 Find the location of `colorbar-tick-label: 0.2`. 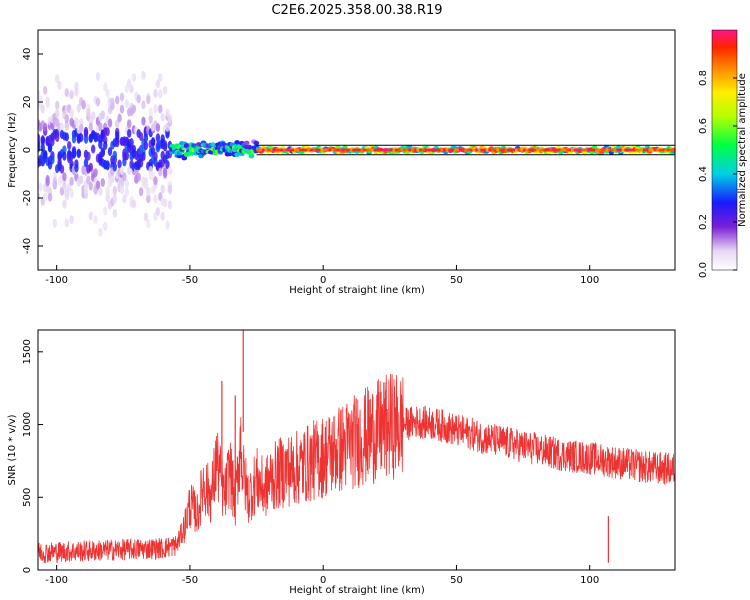

colorbar-tick-label: 0.2 is located at coordinates (703, 222).